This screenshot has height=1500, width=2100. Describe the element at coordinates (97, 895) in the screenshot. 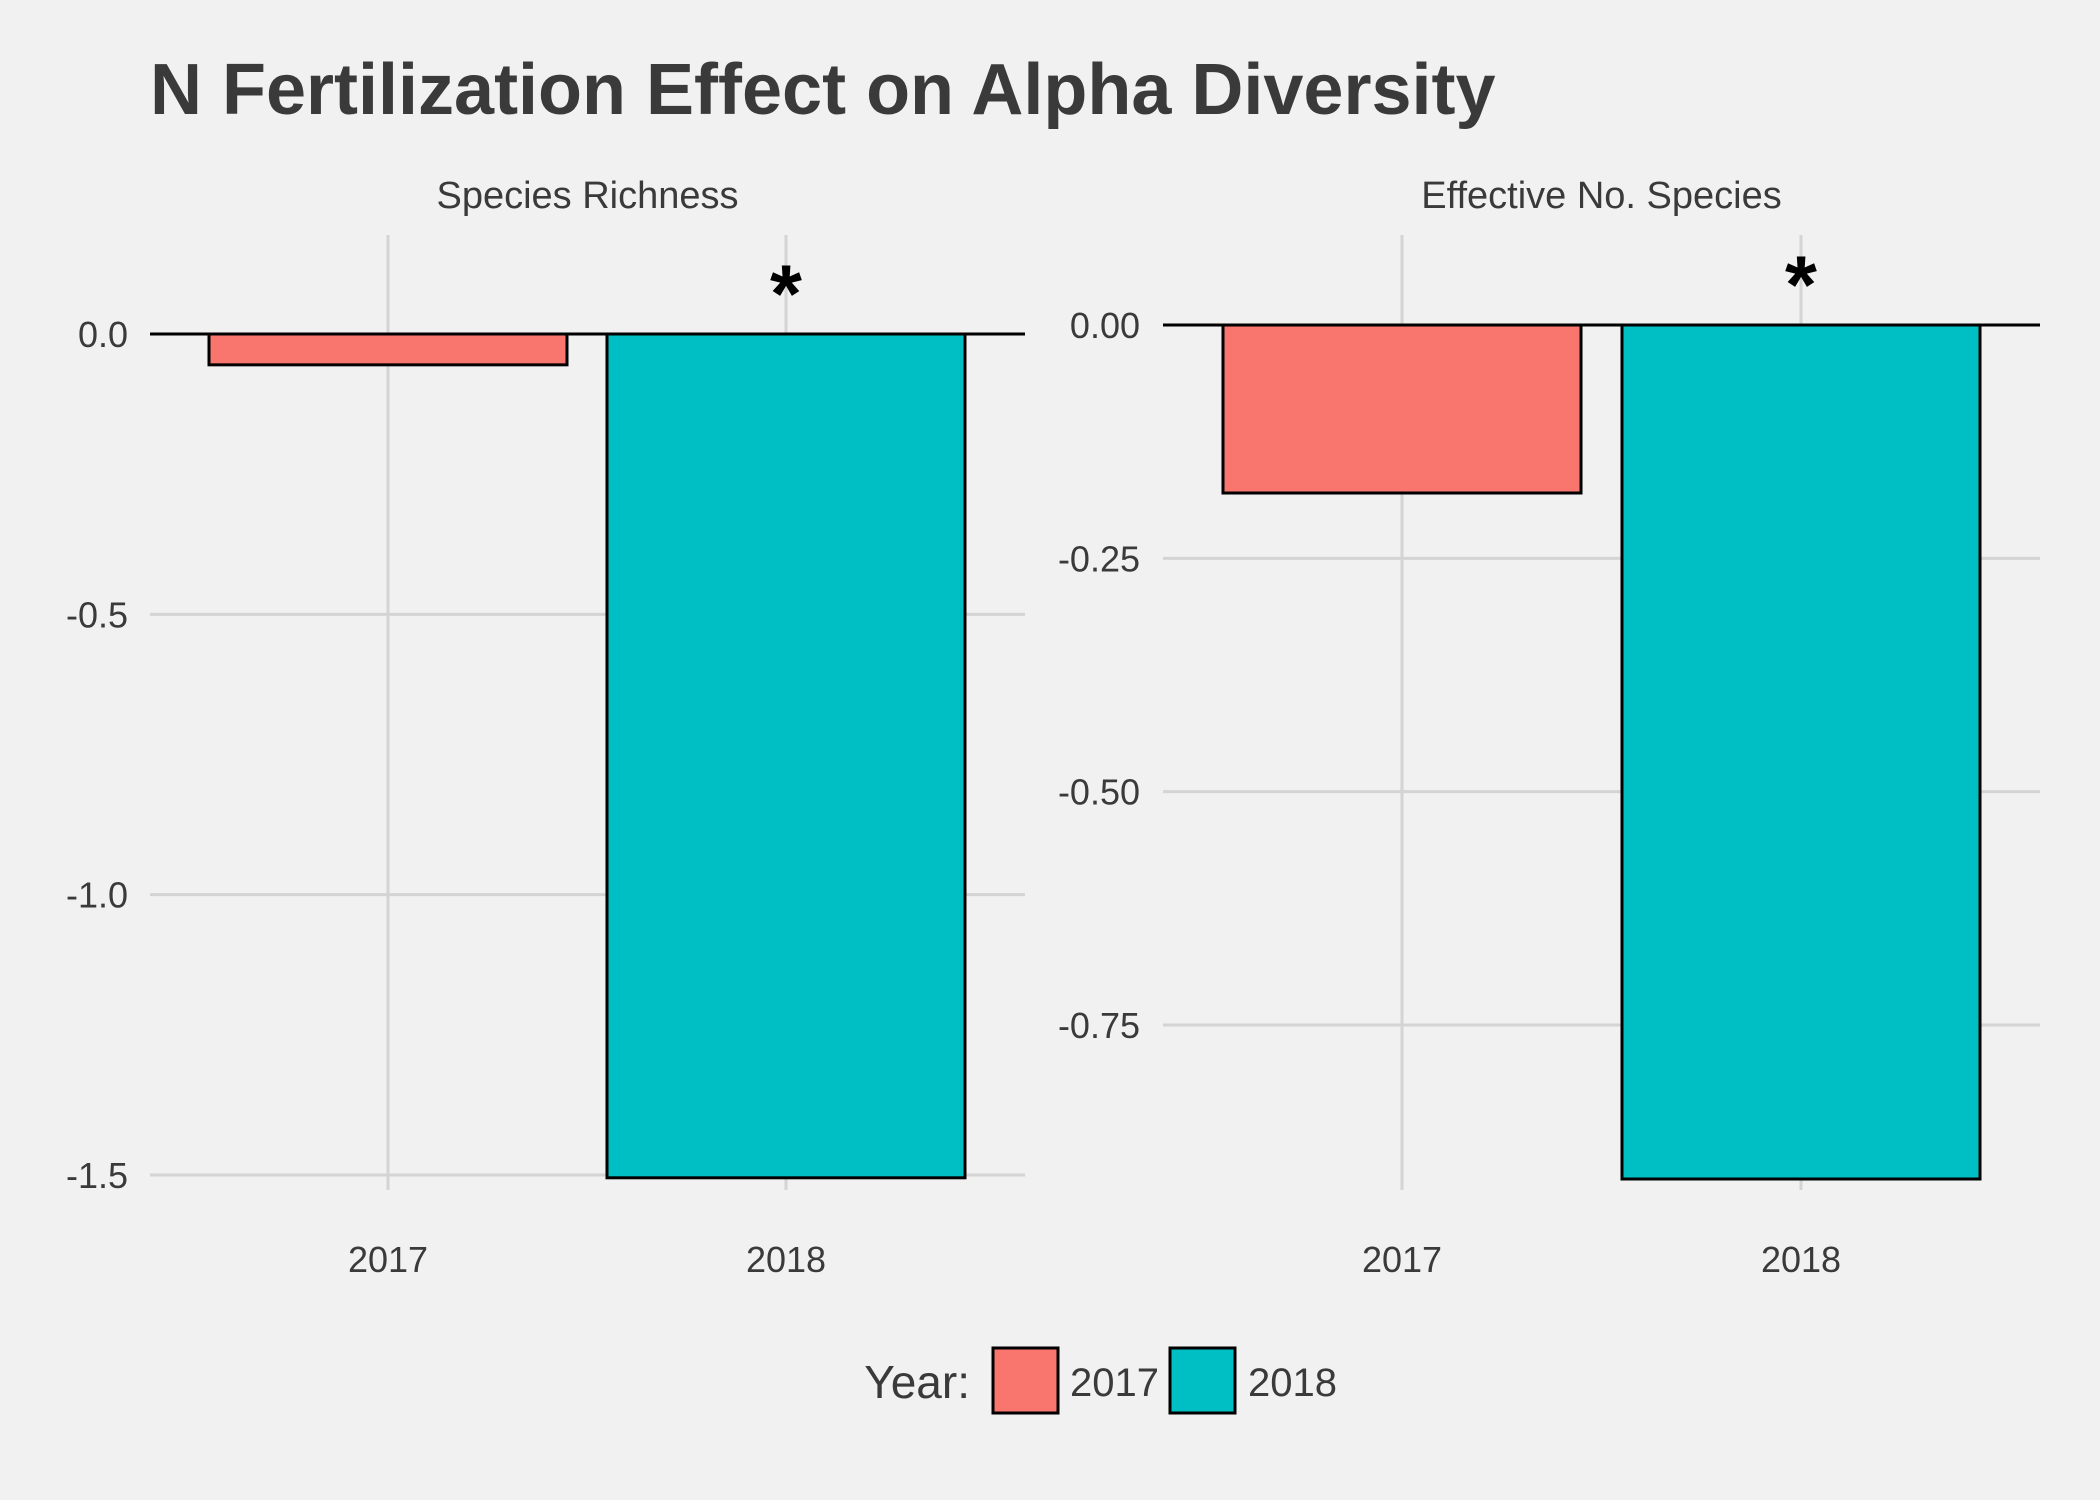

I see `y-tick-label: -1.0` at that location.